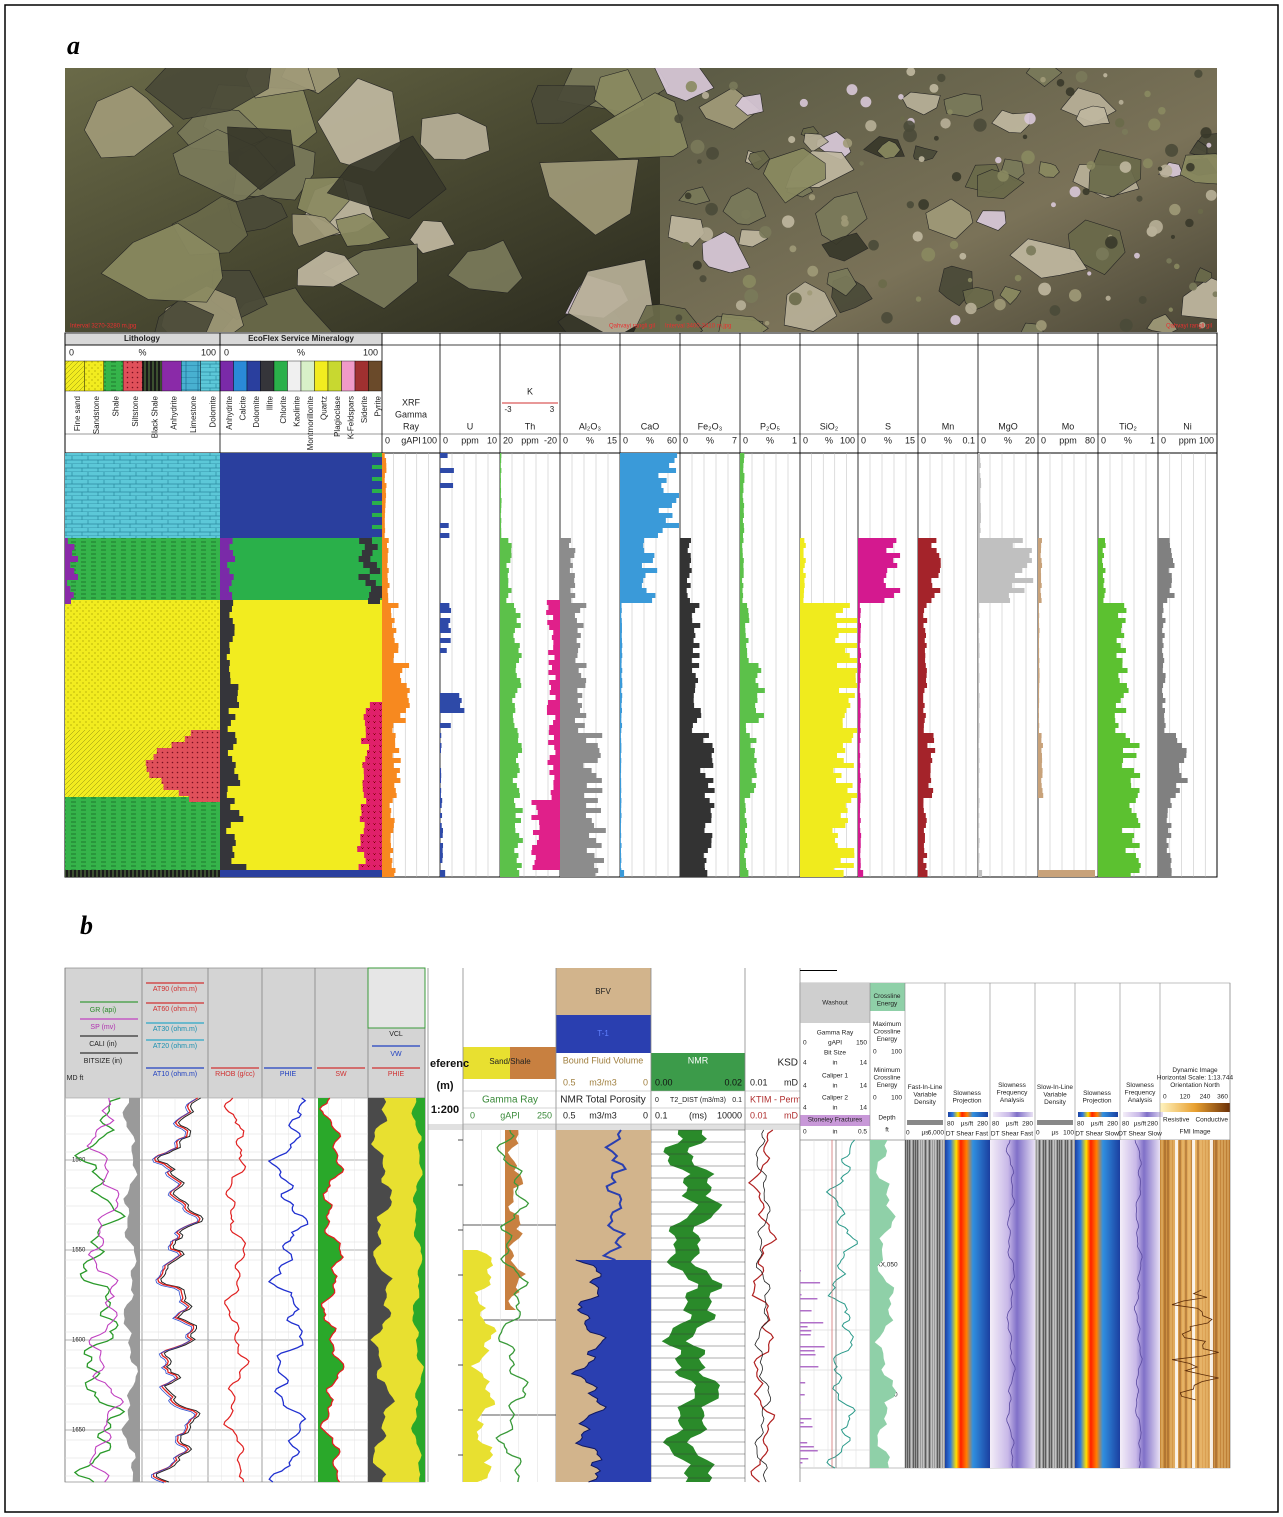 This screenshot has width=1283, height=1517. Describe the element at coordinates (1055, 1122) in the screenshot. I see `color-key` at that location.